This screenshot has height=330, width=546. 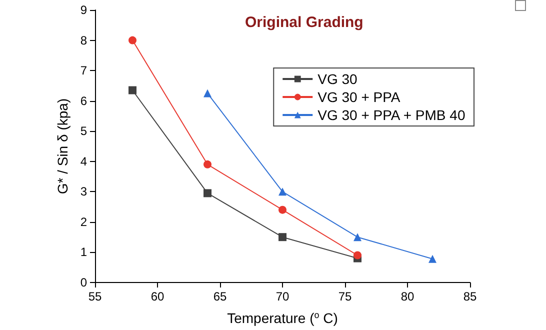 What do you see at coordinates (470, 297) in the screenshot?
I see `x-tick-label: 85` at bounding box center [470, 297].